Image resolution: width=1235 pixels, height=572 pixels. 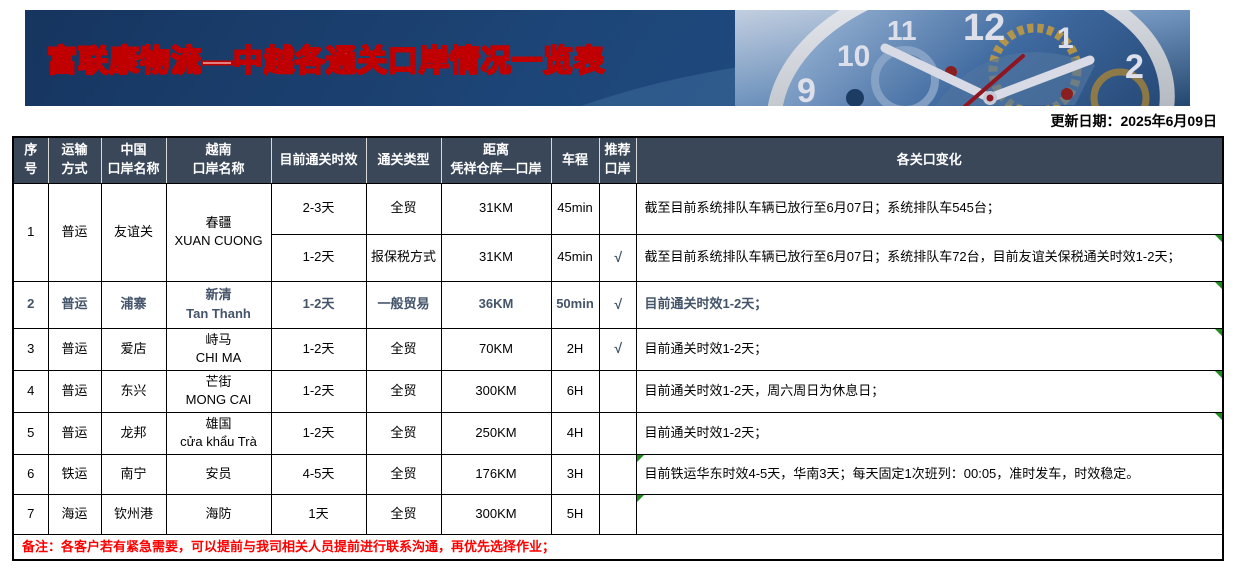 What do you see at coordinates (1133, 121) in the screenshot?
I see `update-date-cell: 更新日期：2025年6月09日` at bounding box center [1133, 121].